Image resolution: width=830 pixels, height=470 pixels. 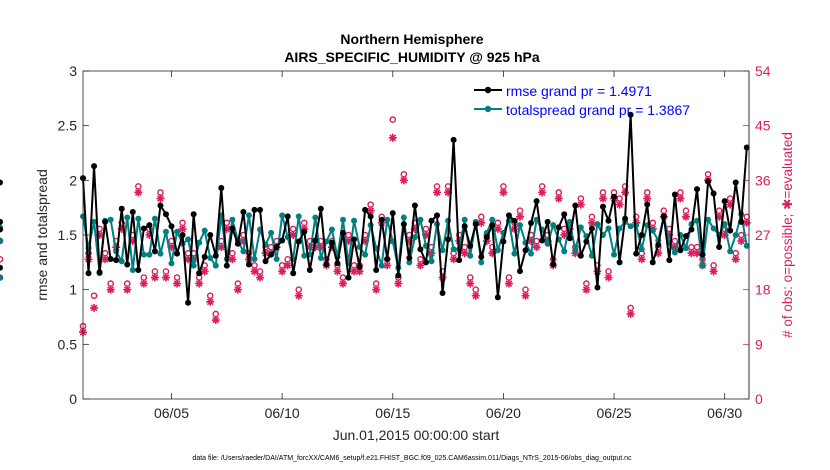 What do you see at coordinates (411, 39) in the screenshot?
I see `chart-title-line1: Northern Hemisphere` at bounding box center [411, 39].